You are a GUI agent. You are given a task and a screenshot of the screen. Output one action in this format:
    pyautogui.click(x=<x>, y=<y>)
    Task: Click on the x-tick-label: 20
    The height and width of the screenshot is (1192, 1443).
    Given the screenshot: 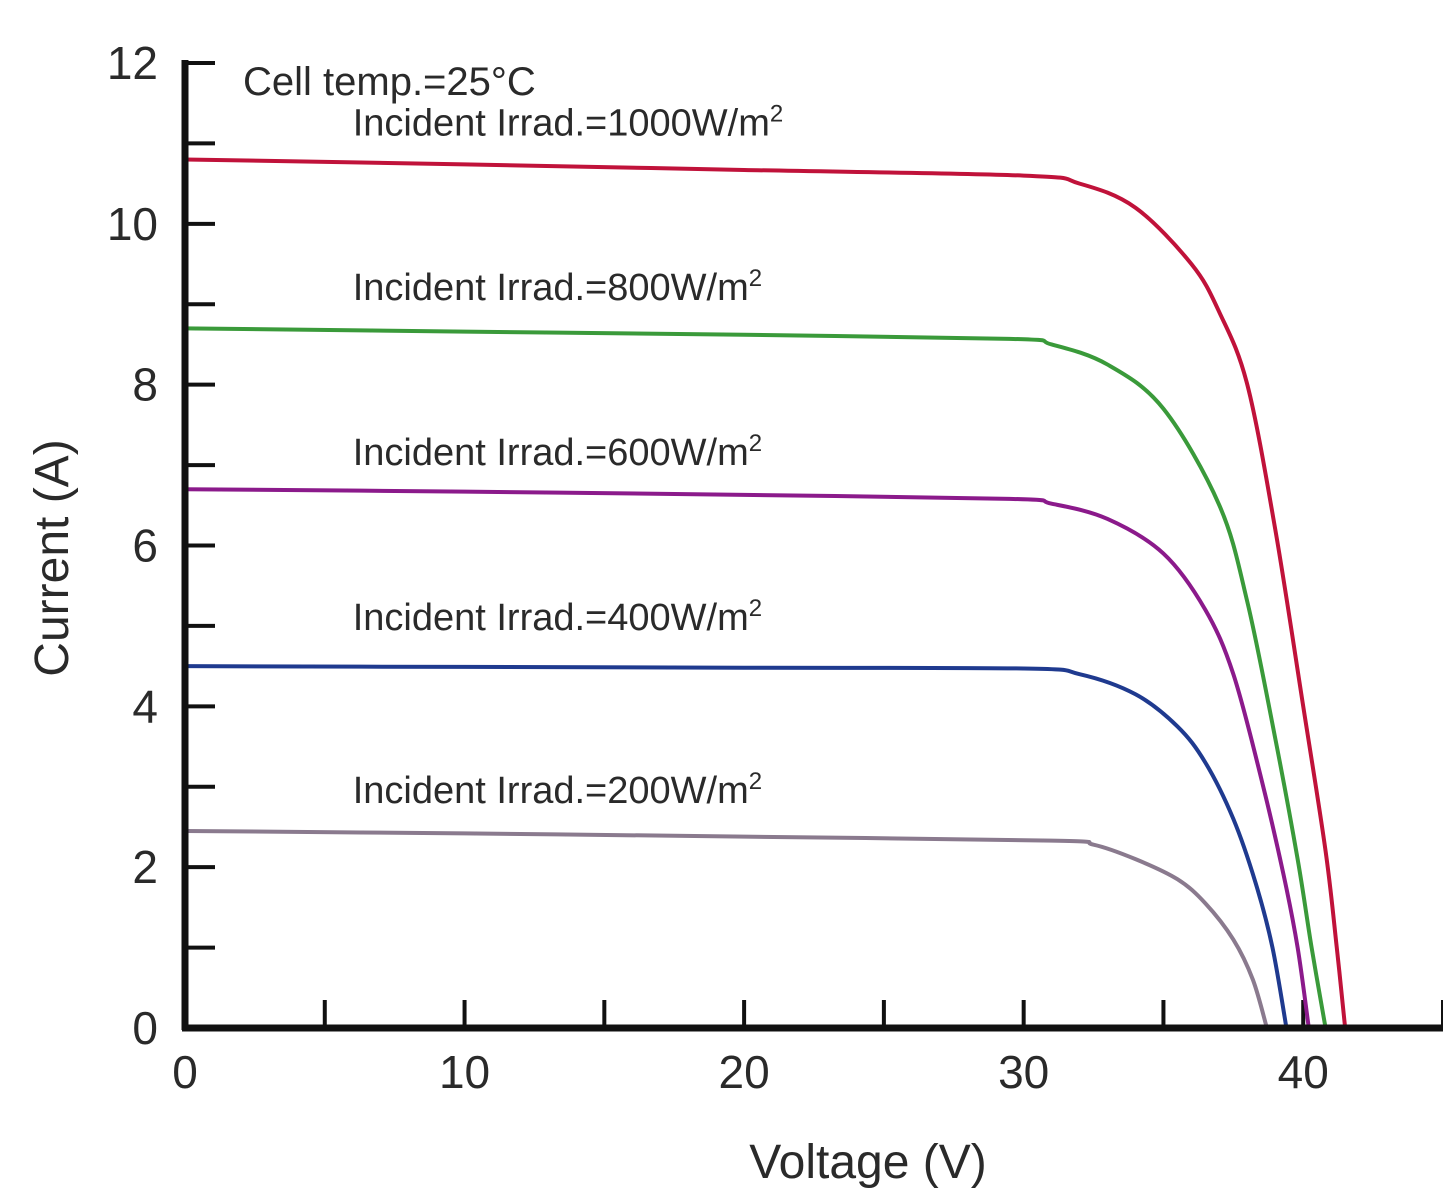 What is the action you would take?
    pyautogui.click(x=744, y=1072)
    